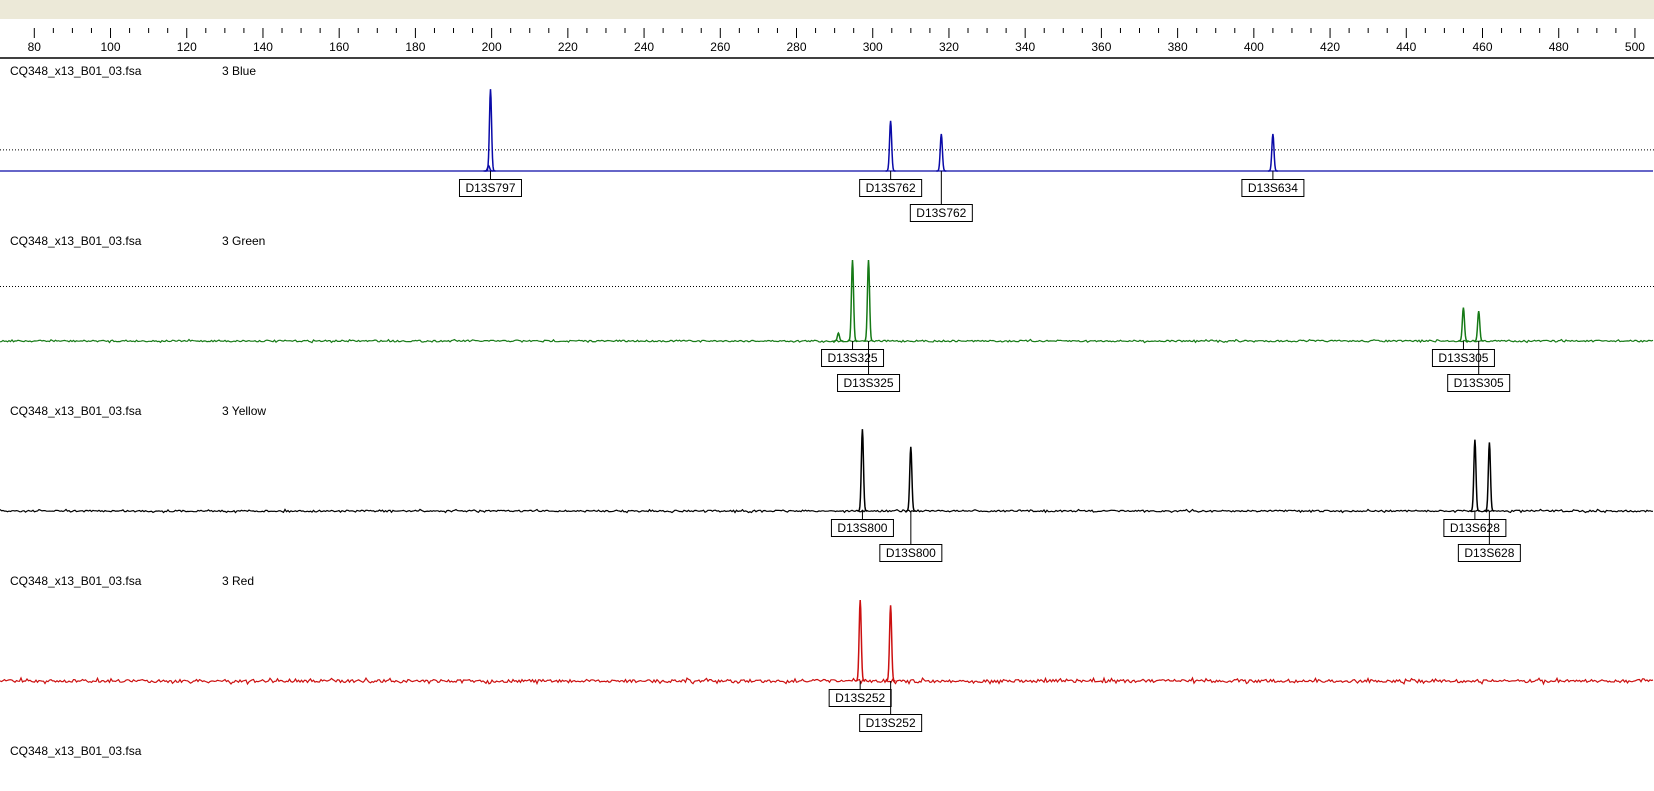 Image resolution: width=1654 pixels, height=791 pixels. Describe the element at coordinates (1101, 47) in the screenshot. I see `ruler-tick-label: 360` at that location.